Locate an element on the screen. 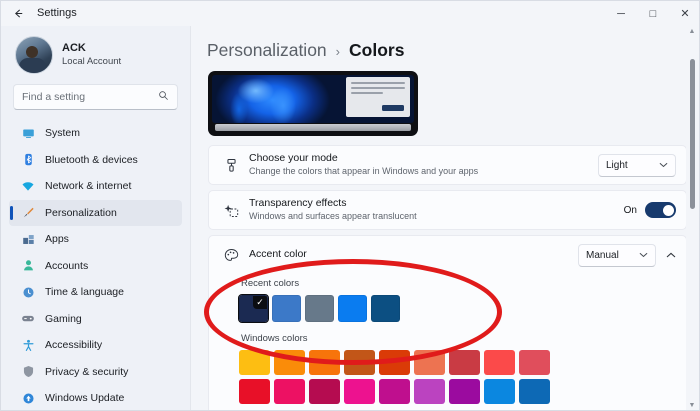 The image size is (700, 411). transparency-icon is located at coordinates (231, 210).